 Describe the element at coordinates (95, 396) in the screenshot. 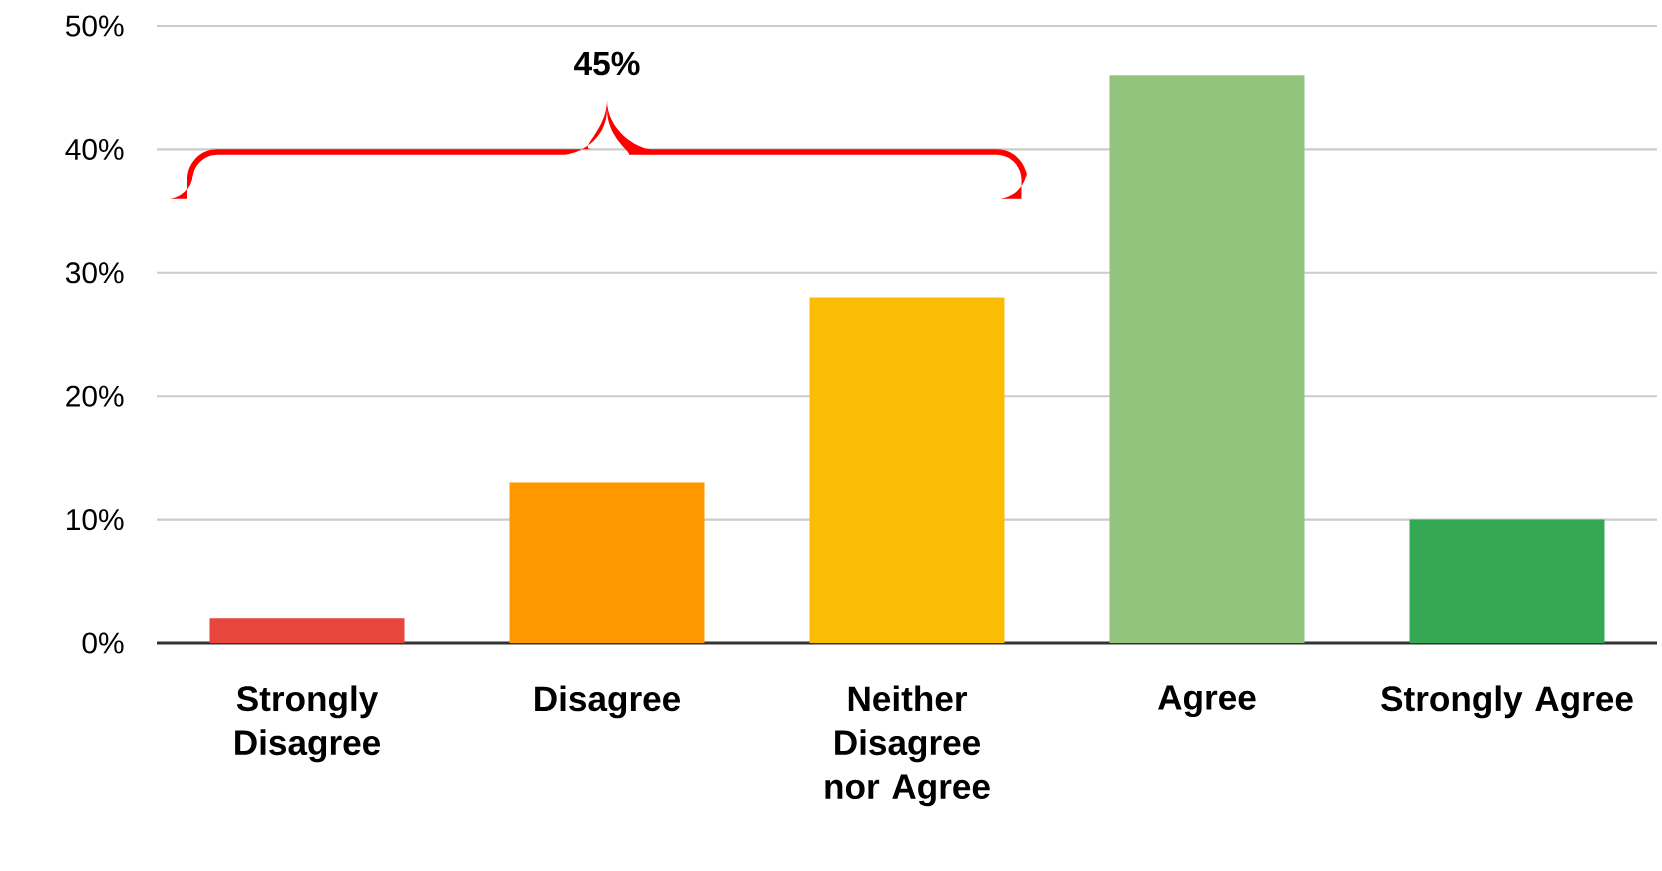

I see `y-tick-label: 20%` at that location.